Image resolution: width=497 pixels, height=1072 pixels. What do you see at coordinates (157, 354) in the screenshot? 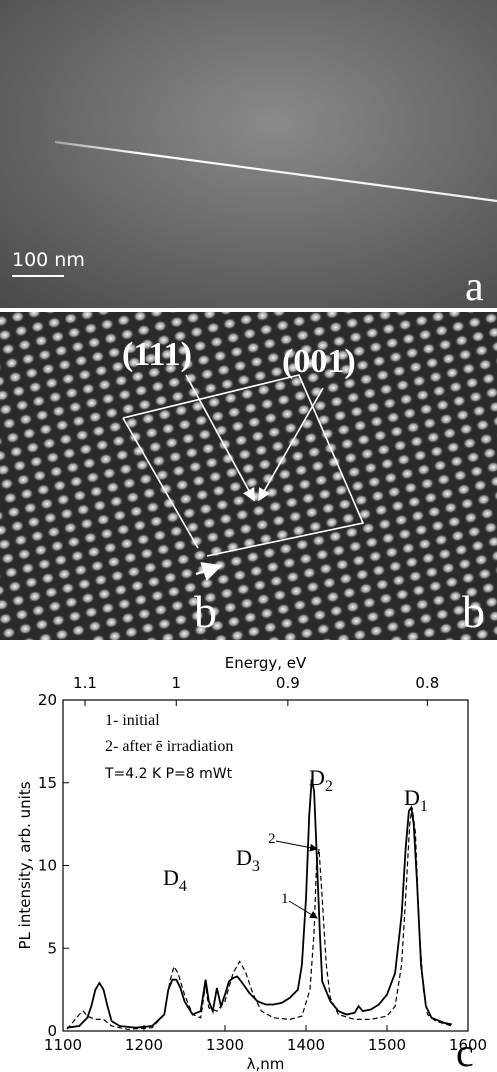
I see `direction-label: (111)` at bounding box center [157, 354].